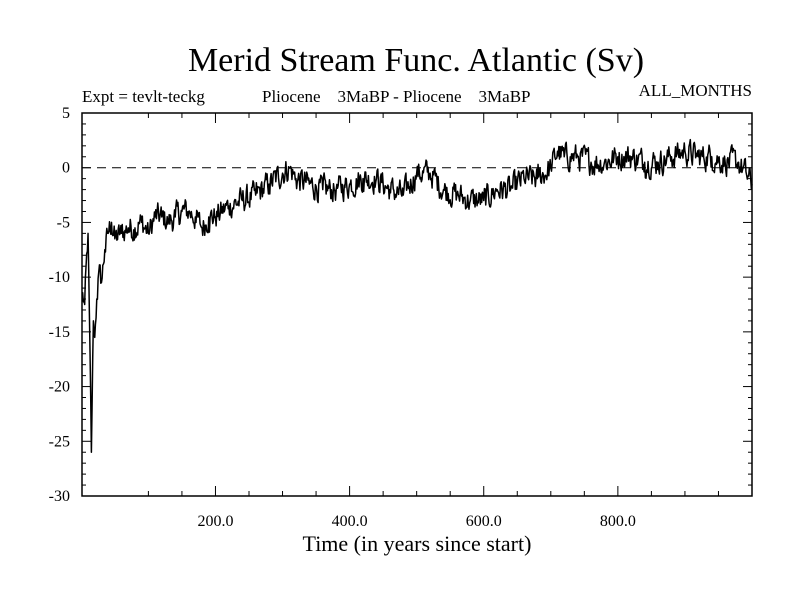 The height and width of the screenshot is (600, 800). I want to click on y-tick-label: -5, so click(63, 222).